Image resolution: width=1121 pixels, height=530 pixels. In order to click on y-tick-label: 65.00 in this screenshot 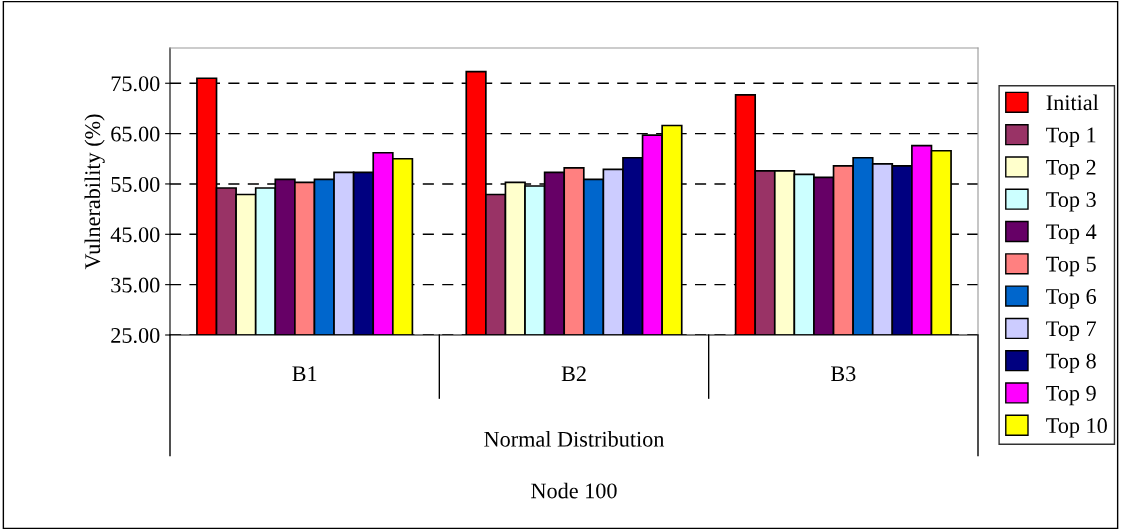, I will do `click(135, 134)`.